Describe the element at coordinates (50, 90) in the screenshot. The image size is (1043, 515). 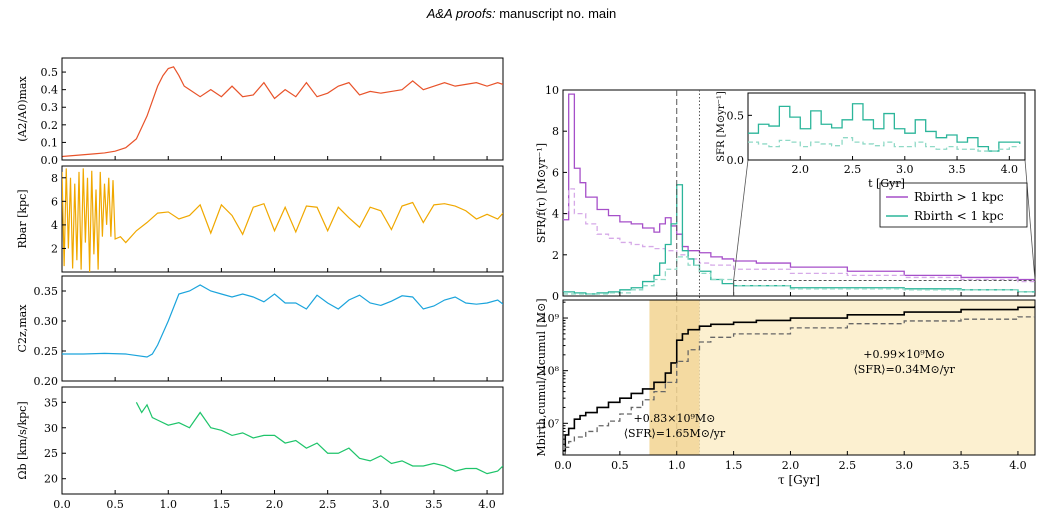
I see `left-1-ytick-label: 0.4` at that location.